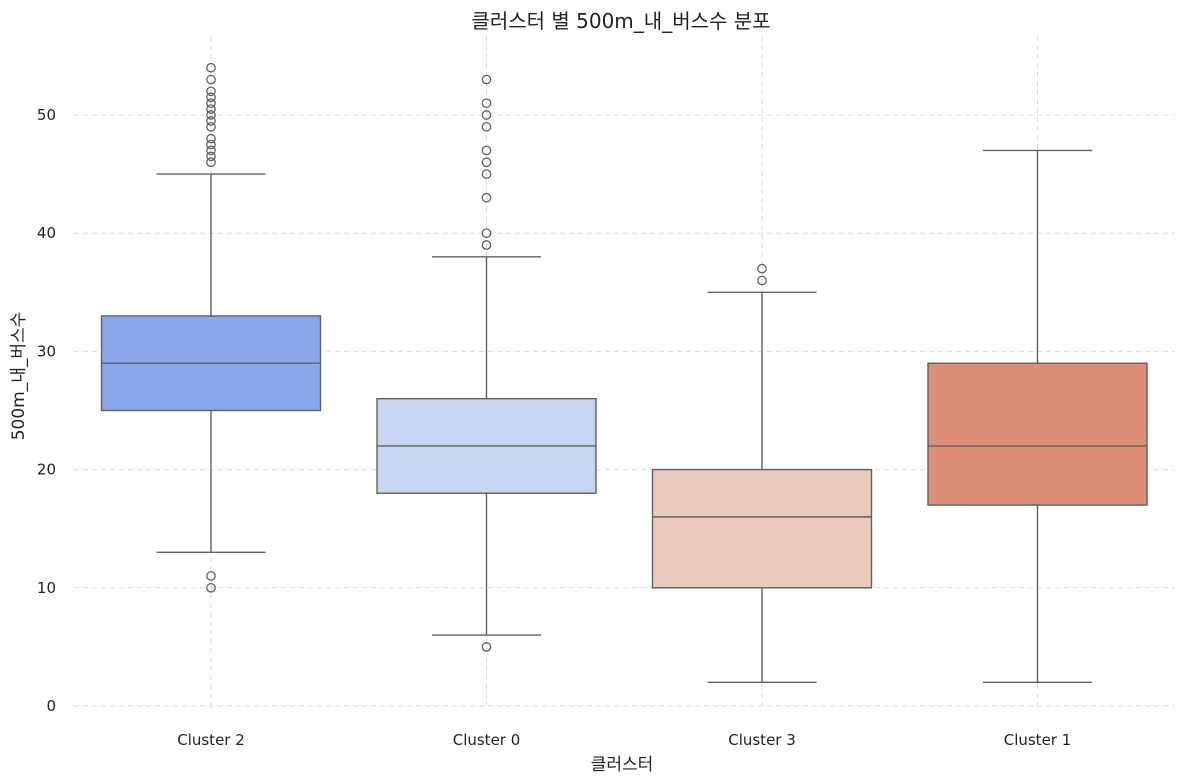  Describe the element at coordinates (624, 740) in the screenshot. I see `x-tick-labels: Cluster 2 Cluster 0 Cluster 3 Cluster 1` at that location.